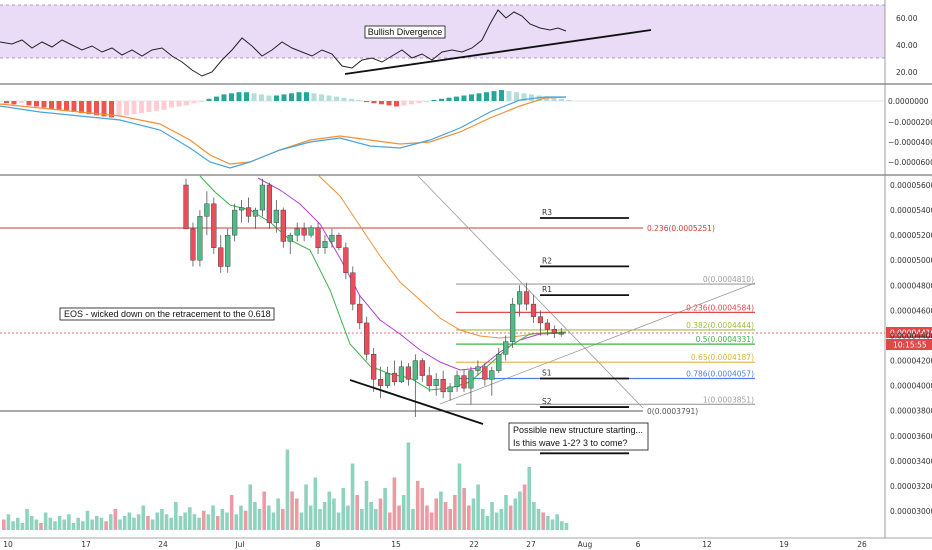 This screenshot has width=932, height=550. What do you see at coordinates (163, 544) in the screenshot?
I see `time-tick-label: 24` at bounding box center [163, 544].